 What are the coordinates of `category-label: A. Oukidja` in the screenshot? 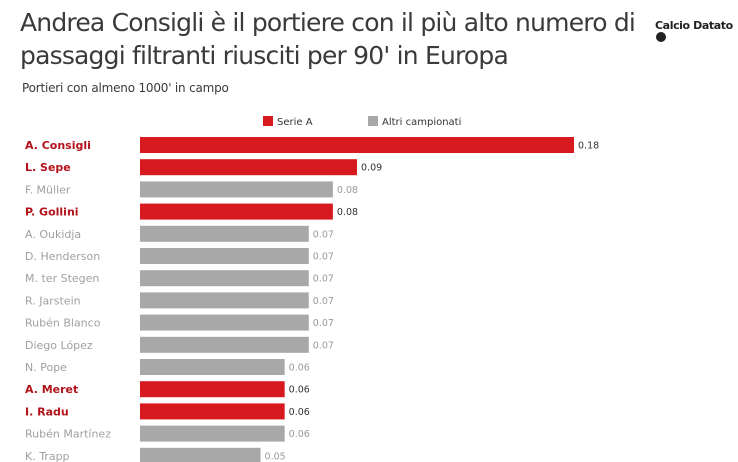 It's located at (53, 234).